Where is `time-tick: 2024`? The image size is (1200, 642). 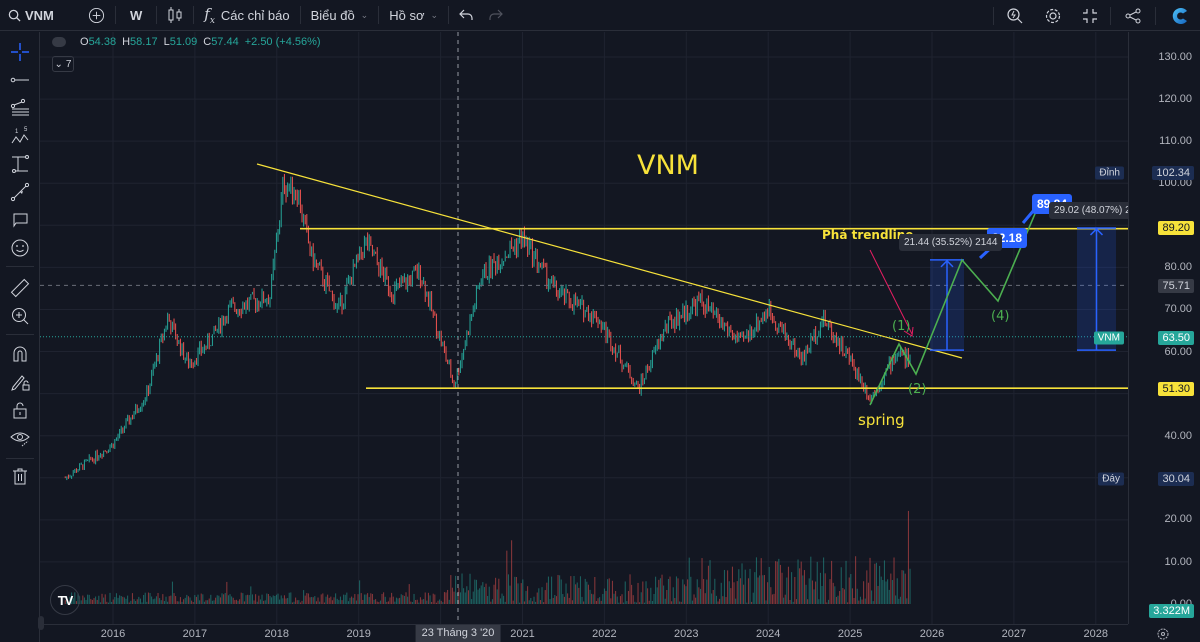
time-tick: 2024 is located at coordinates (768, 634).